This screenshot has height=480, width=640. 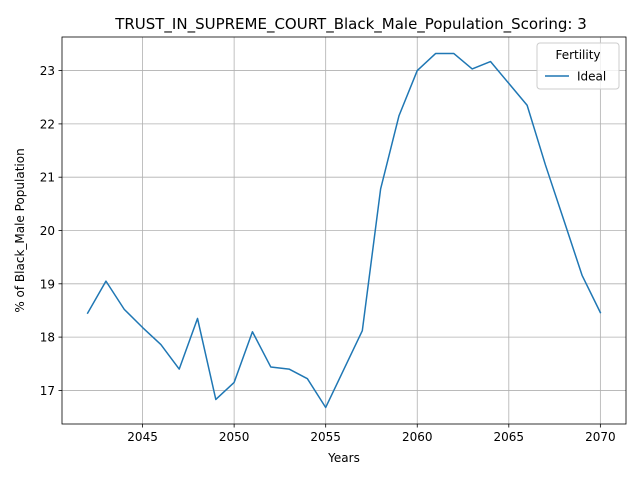 I want to click on y-tick-label: 17, so click(x=47, y=391).